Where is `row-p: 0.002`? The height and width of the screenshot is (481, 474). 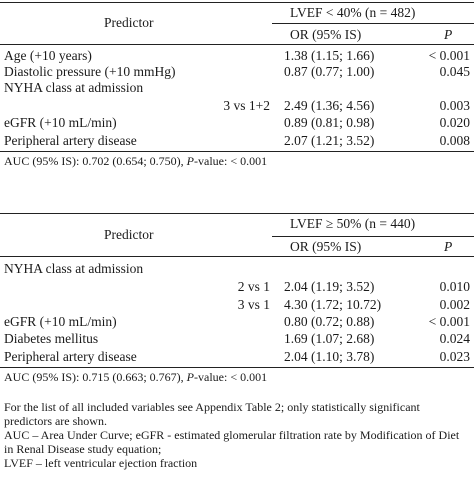 row-p: 0.002 is located at coordinates (454, 304).